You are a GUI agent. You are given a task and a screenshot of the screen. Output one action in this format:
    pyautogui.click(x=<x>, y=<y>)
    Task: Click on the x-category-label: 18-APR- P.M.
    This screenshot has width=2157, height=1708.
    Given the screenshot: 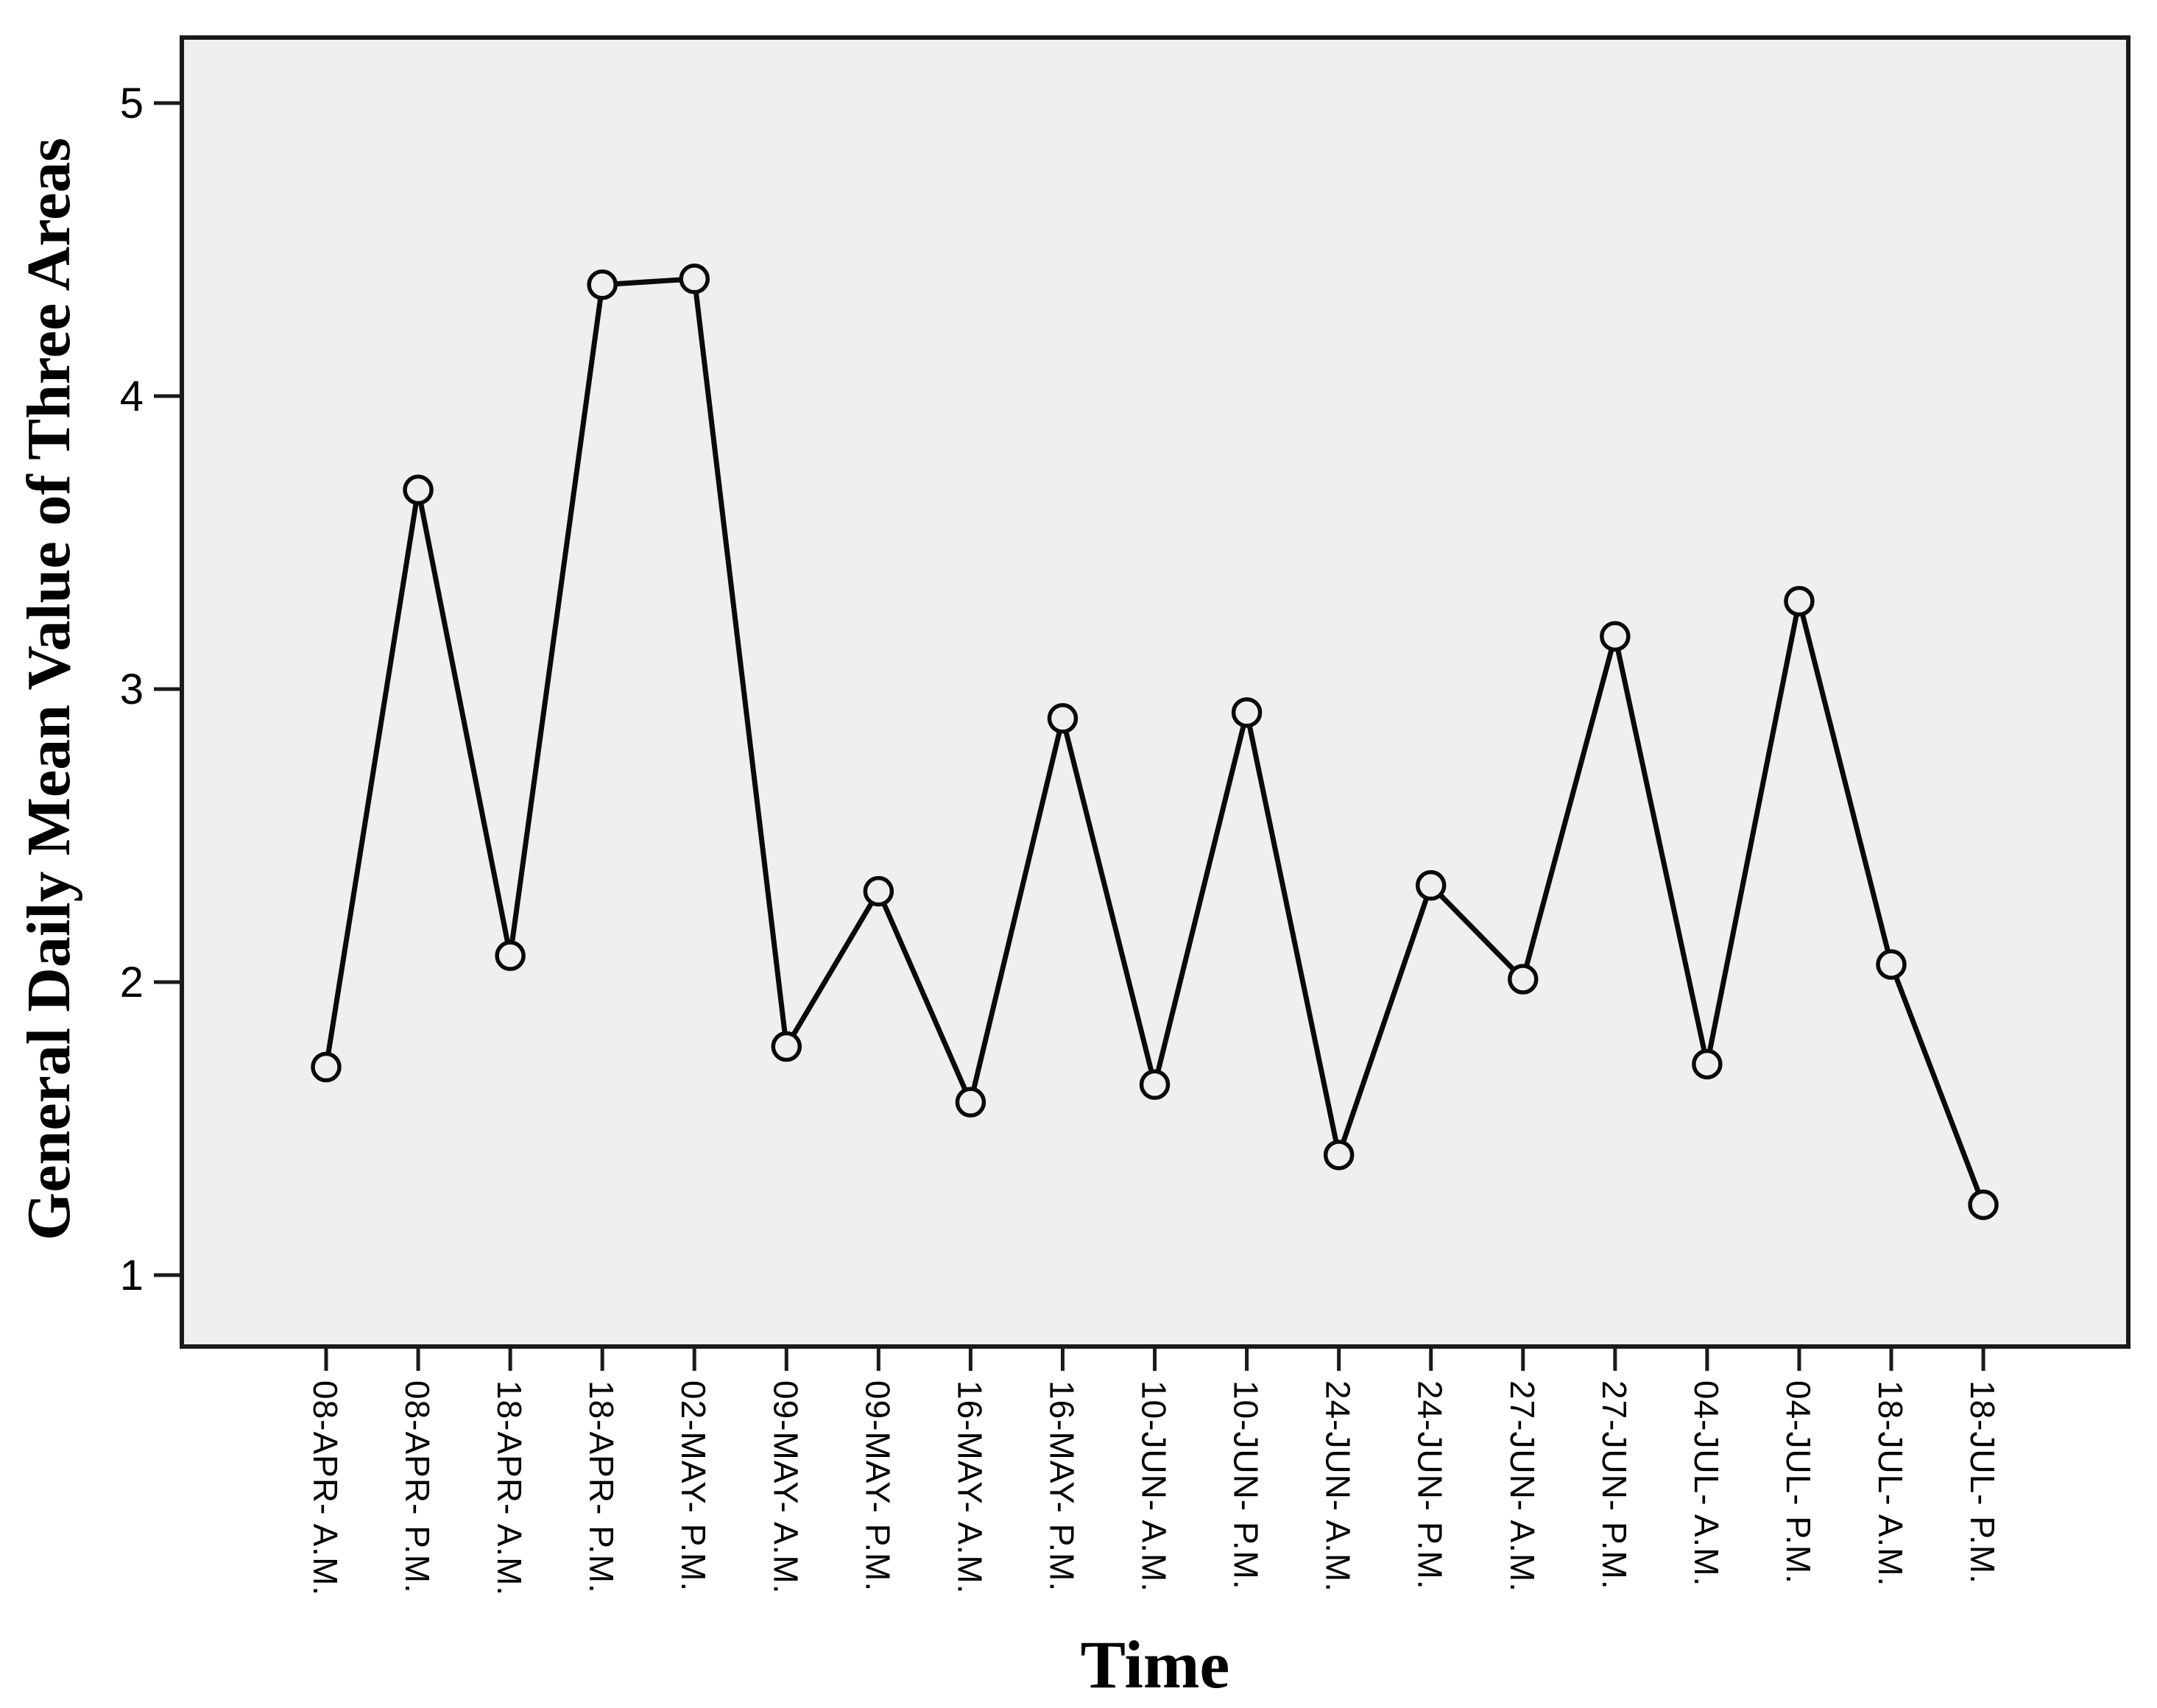 What is the action you would take?
    pyautogui.click(x=601, y=1487)
    